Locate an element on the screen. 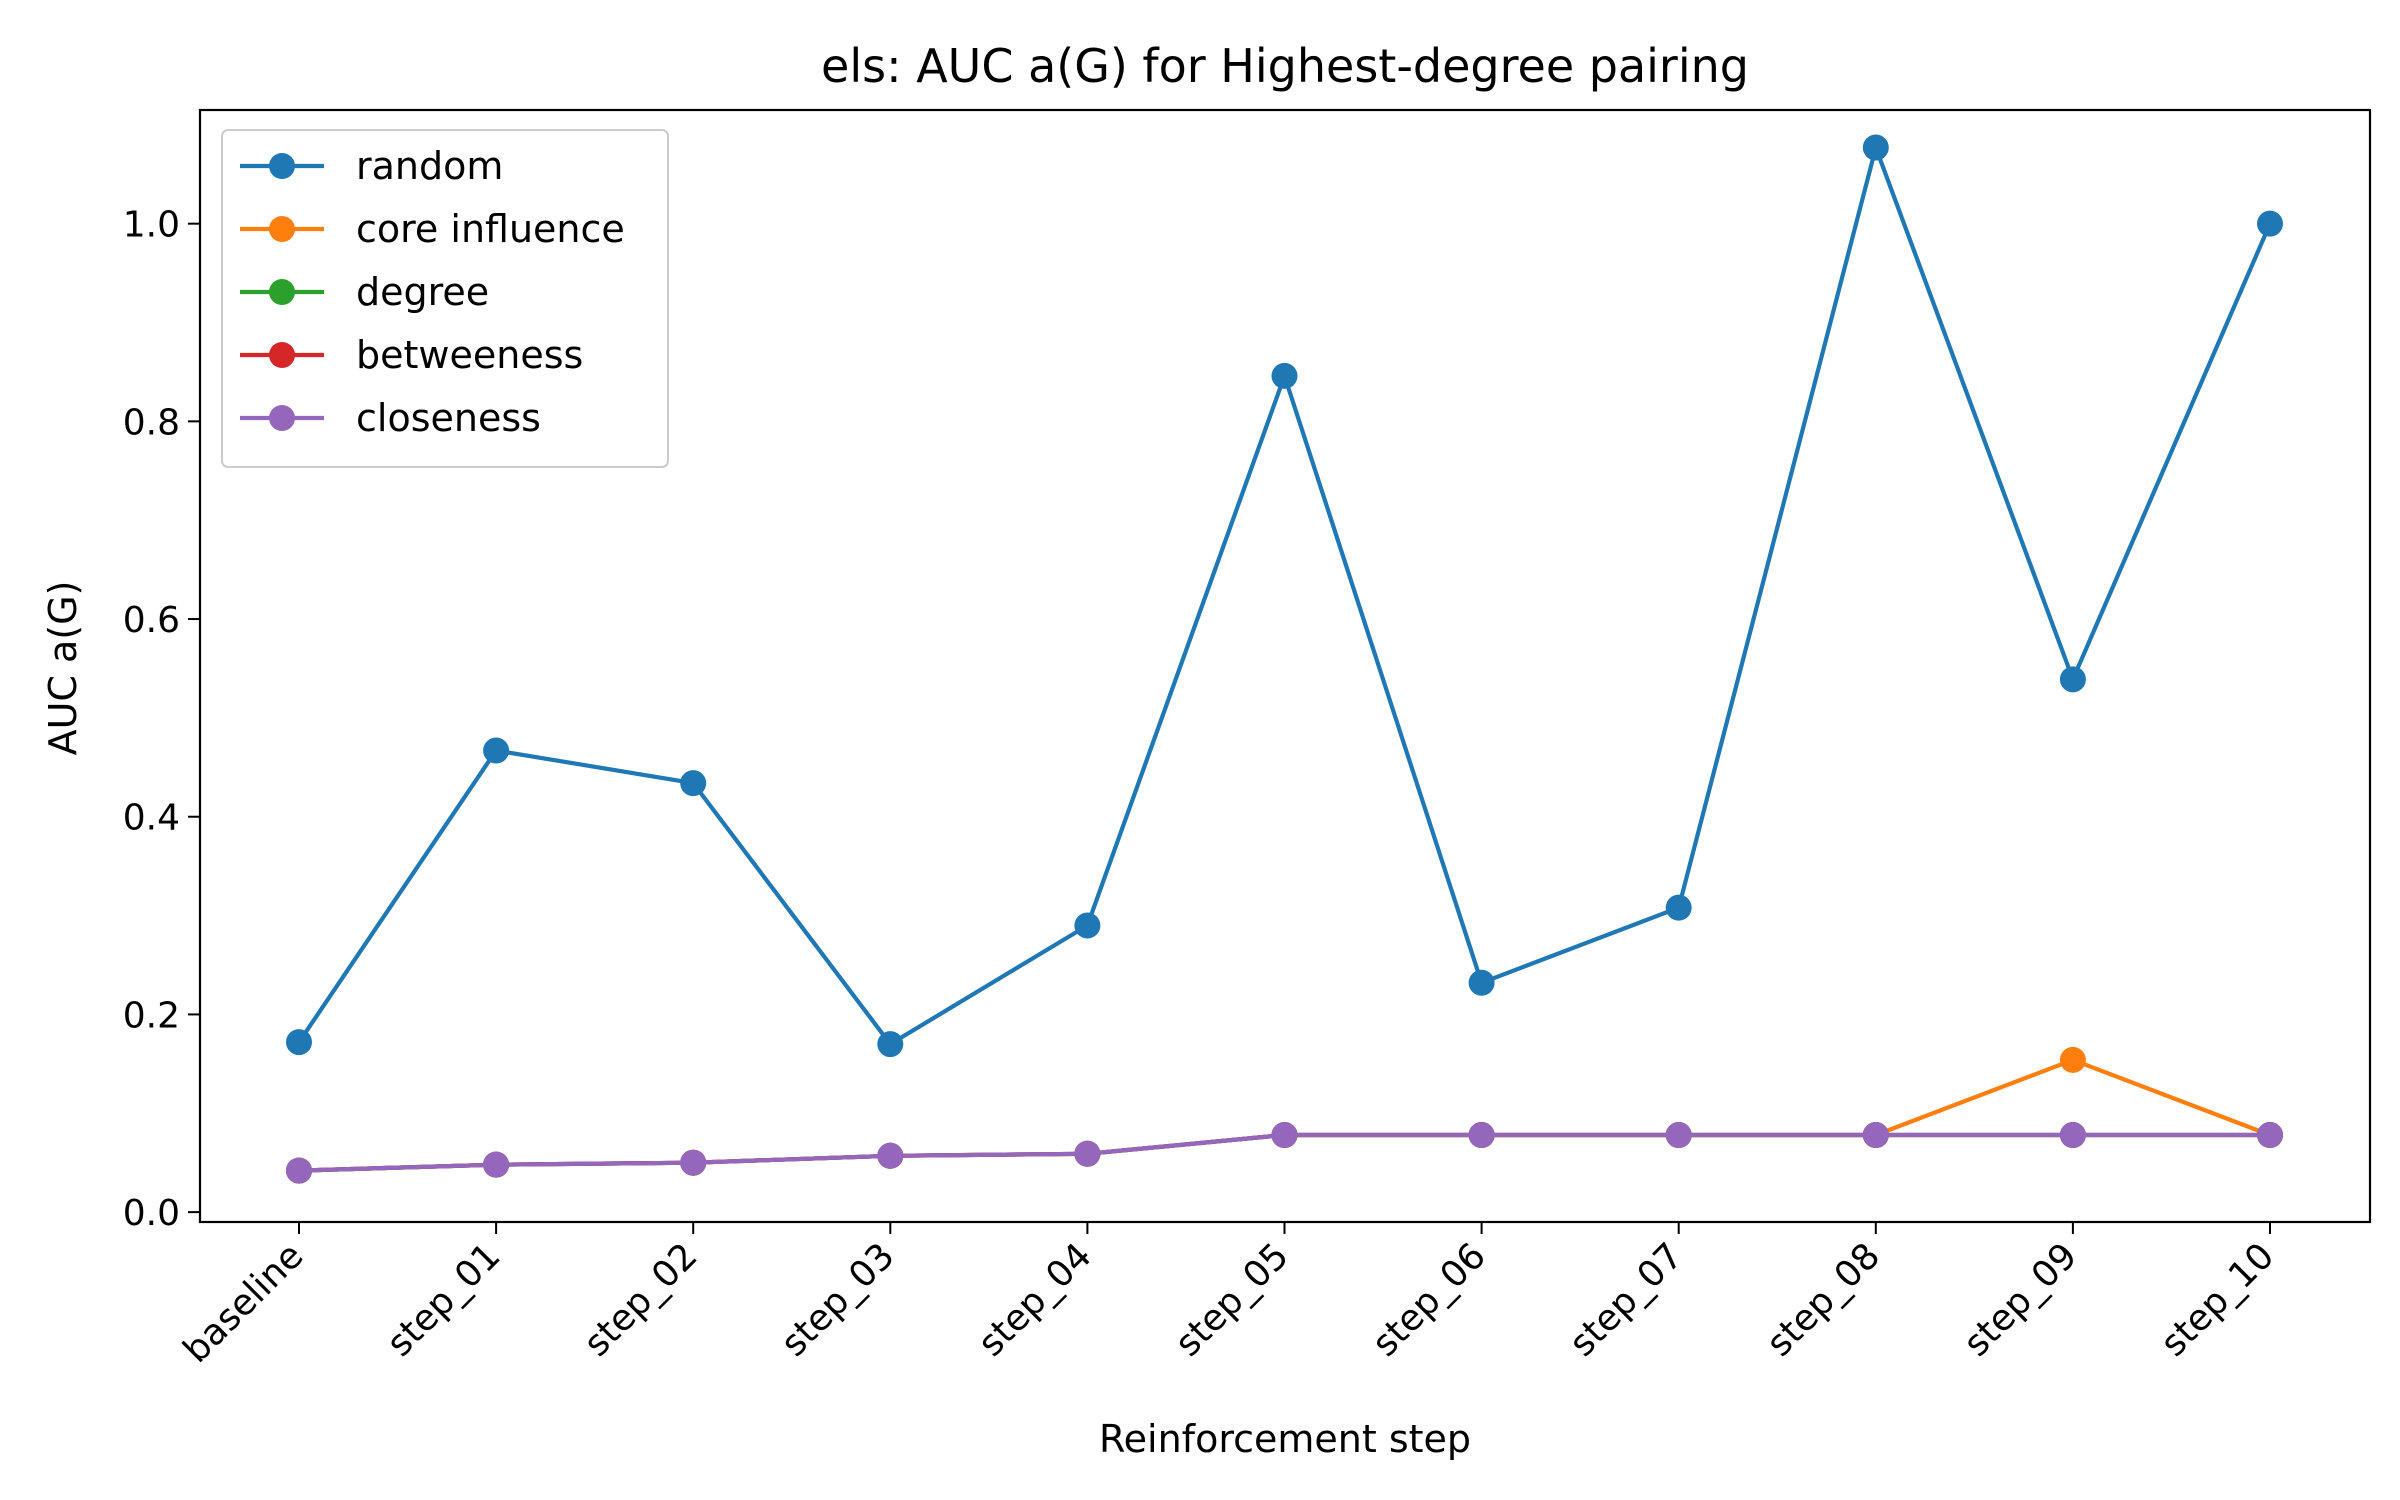 This screenshot has height=1500, width=2400. legend-box is located at coordinates (445, 298).